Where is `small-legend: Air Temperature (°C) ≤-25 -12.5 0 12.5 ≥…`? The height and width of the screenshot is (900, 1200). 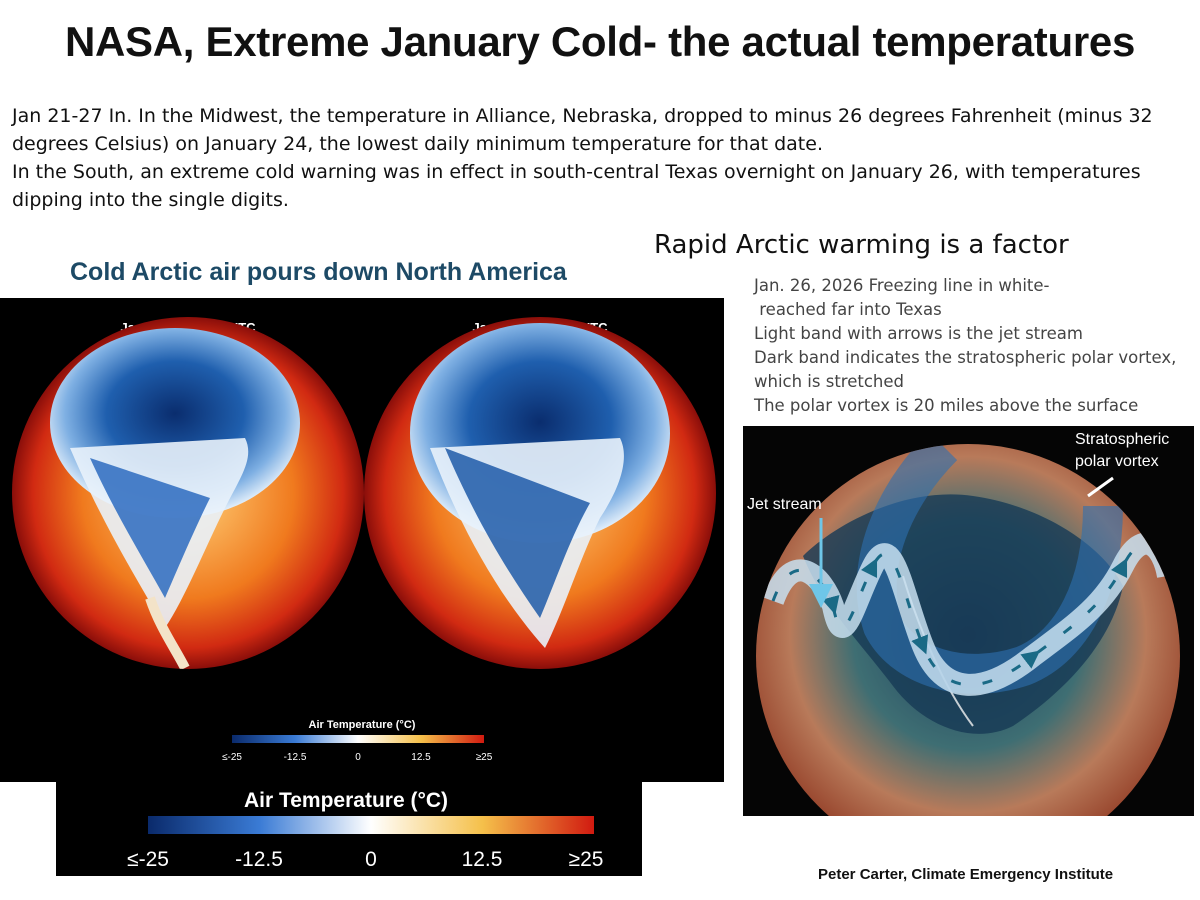 small-legend: Air Temperature (°C) ≤-25 -12.5 0 12.5 ≥… is located at coordinates (357, 741).